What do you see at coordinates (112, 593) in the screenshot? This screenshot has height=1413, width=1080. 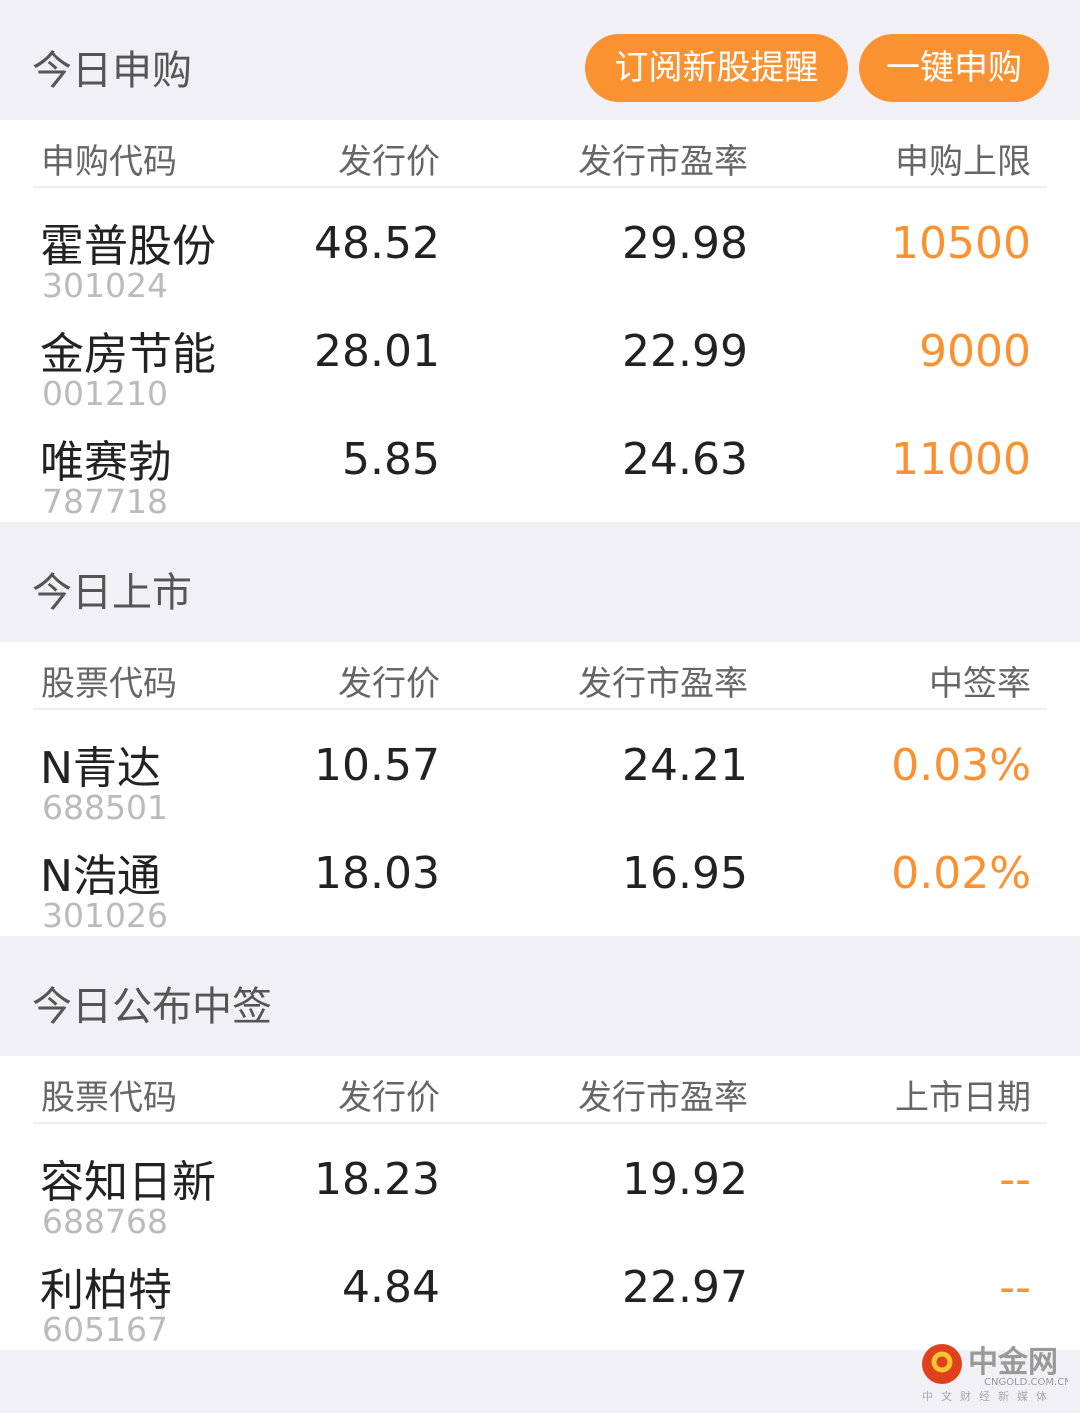 I see `section-title: 今日上市` at bounding box center [112, 593].